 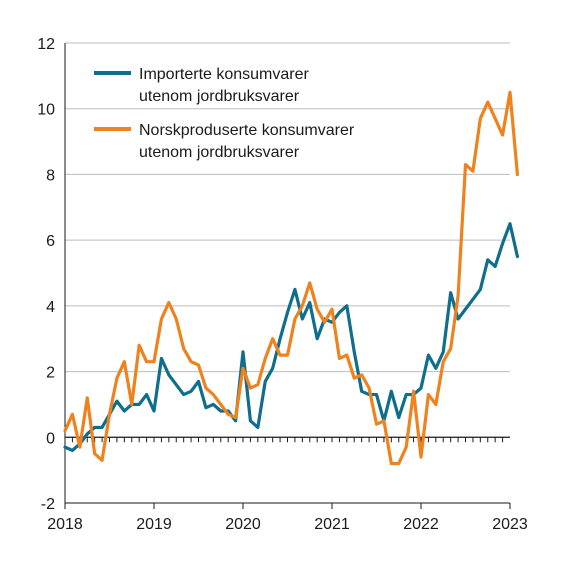 What do you see at coordinates (50, 373) in the screenshot?
I see `y-tick-label: 2` at bounding box center [50, 373].